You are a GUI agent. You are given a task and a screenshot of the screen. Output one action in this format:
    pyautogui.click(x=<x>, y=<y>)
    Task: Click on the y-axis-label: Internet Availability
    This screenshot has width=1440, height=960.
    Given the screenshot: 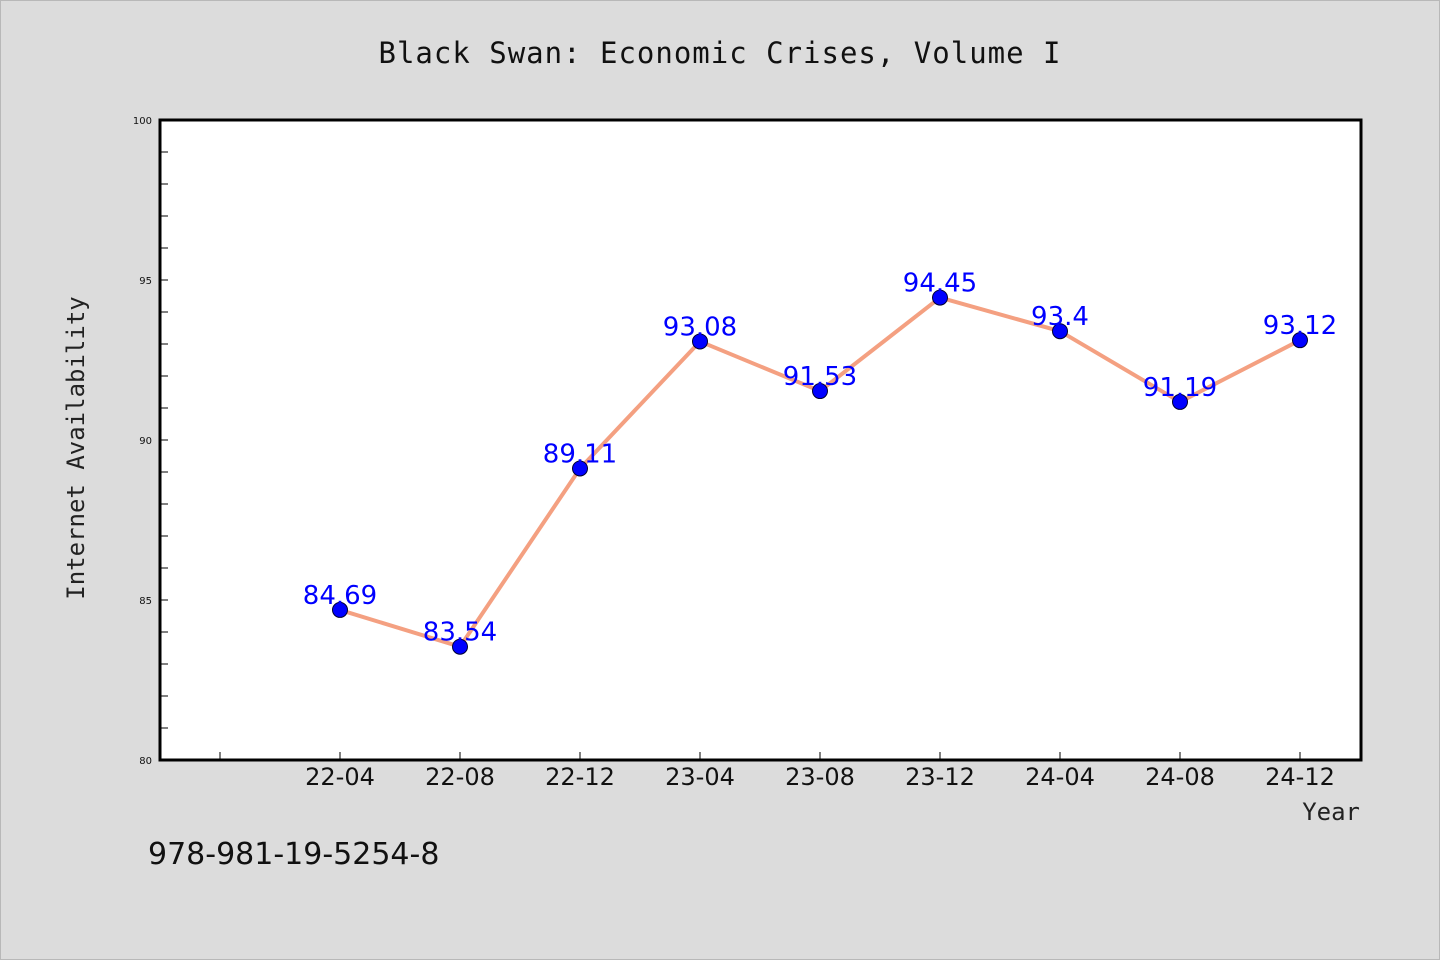 What is the action you would take?
    pyautogui.click(x=76, y=447)
    